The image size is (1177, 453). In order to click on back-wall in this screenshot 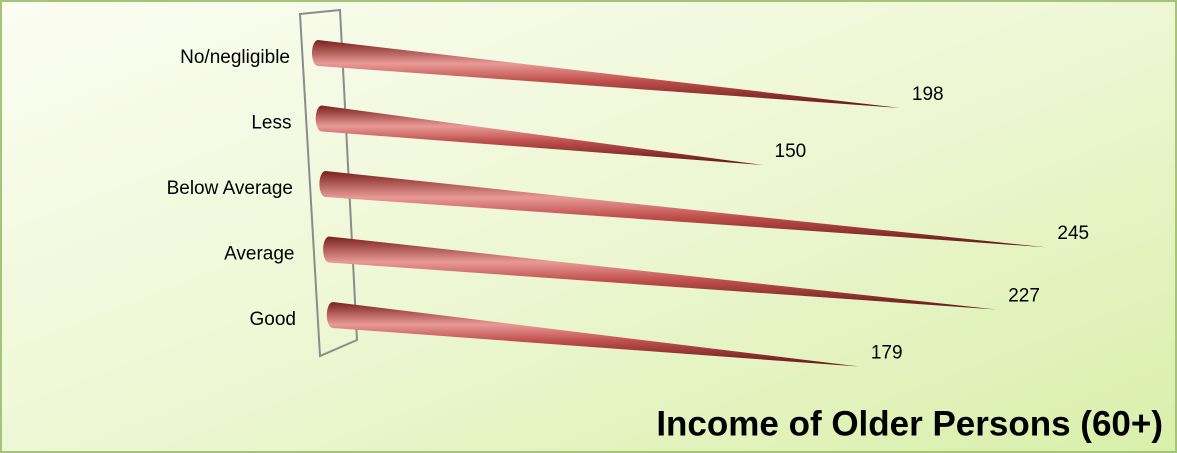, I will do `click(328, 183)`.